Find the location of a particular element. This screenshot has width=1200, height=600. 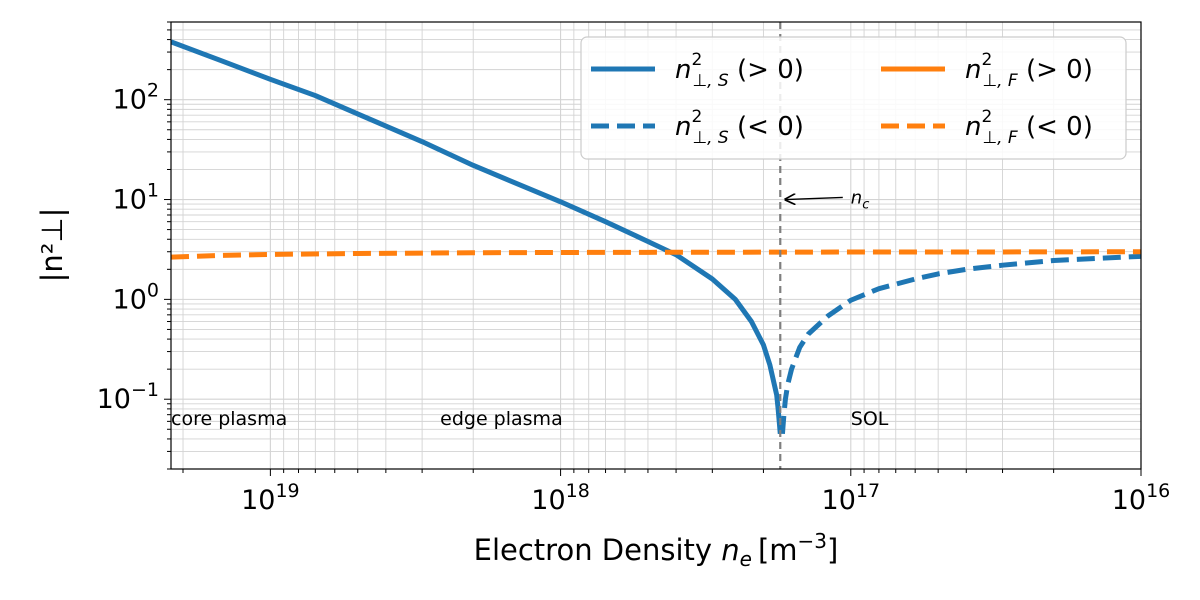

x-tick-label: 1019 is located at coordinates (270, 498).